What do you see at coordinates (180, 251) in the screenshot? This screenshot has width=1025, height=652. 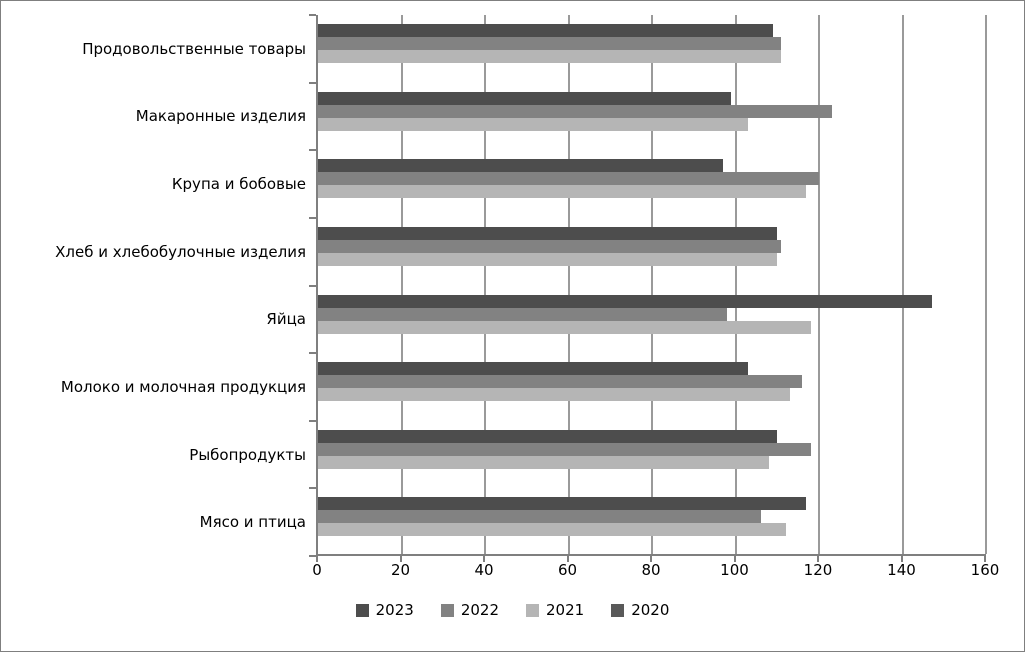 I see `category-label: Хлеб и хлебобулочные изделия` at bounding box center [180, 251].